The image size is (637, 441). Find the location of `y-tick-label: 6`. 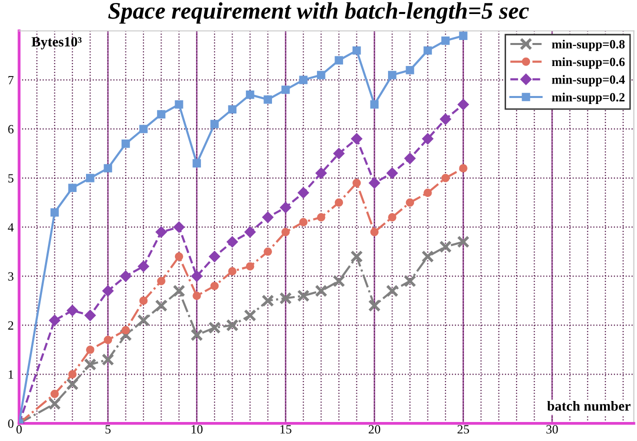

y-tick-label: 6 is located at coordinates (11, 129).